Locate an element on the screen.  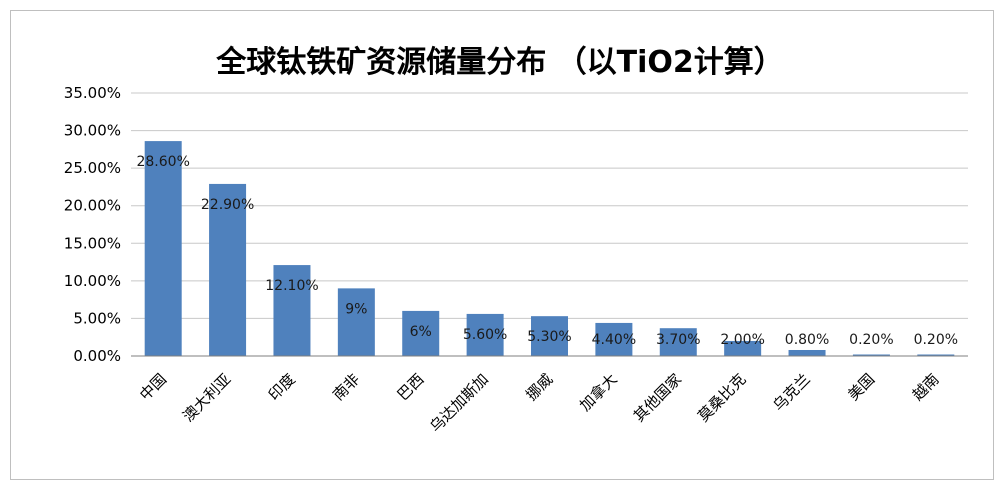
x-category-label: 越南 is located at coordinates (926, 387).